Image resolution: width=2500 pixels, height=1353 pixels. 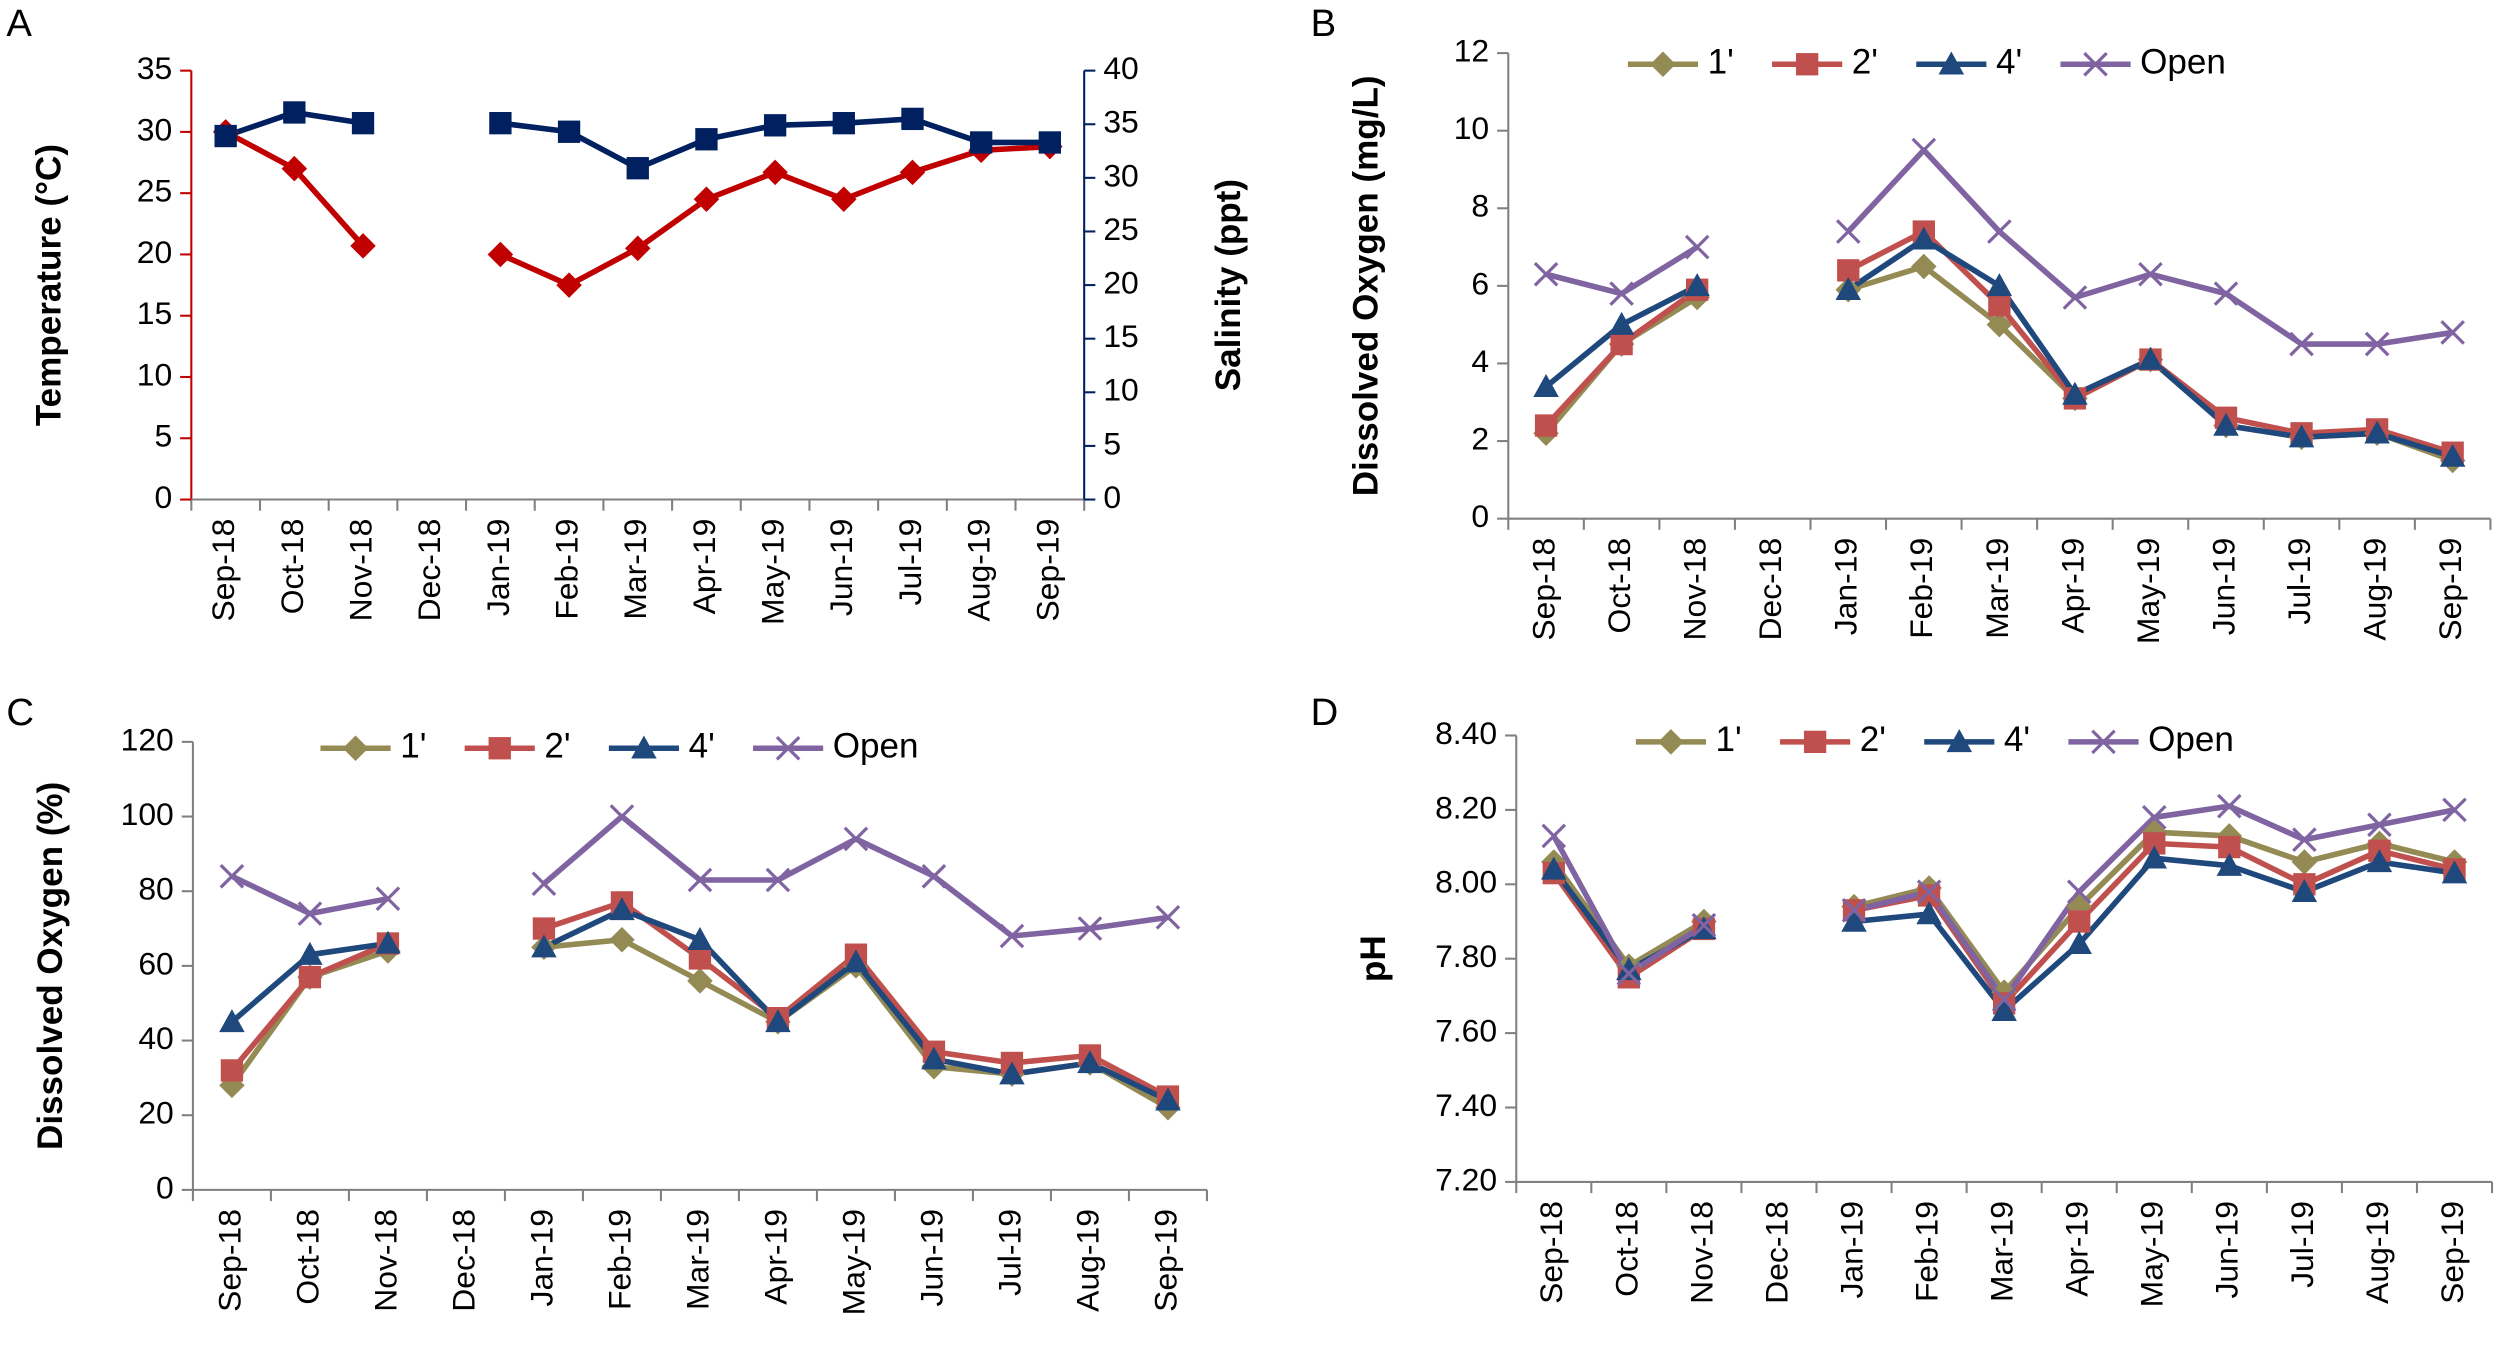 What do you see at coordinates (910, 562) in the screenshot?
I see `x-tick-label: Jul-19` at bounding box center [910, 562].